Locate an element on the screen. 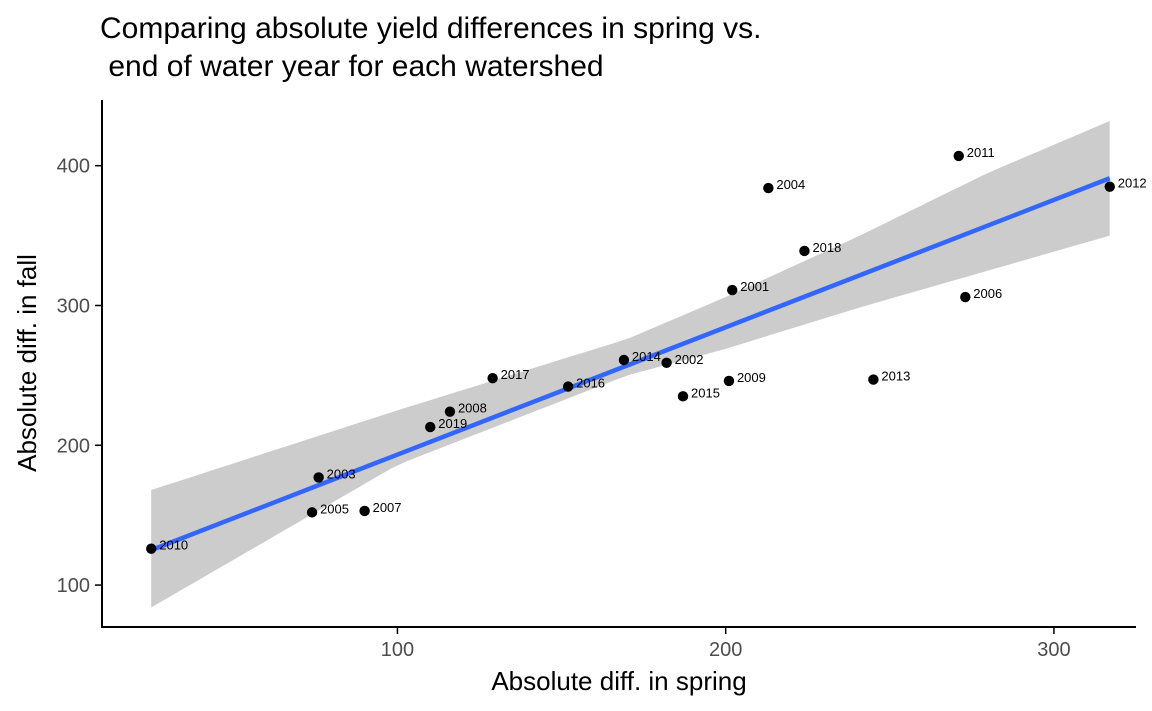  point-label-2010: 2010 is located at coordinates (173, 545).